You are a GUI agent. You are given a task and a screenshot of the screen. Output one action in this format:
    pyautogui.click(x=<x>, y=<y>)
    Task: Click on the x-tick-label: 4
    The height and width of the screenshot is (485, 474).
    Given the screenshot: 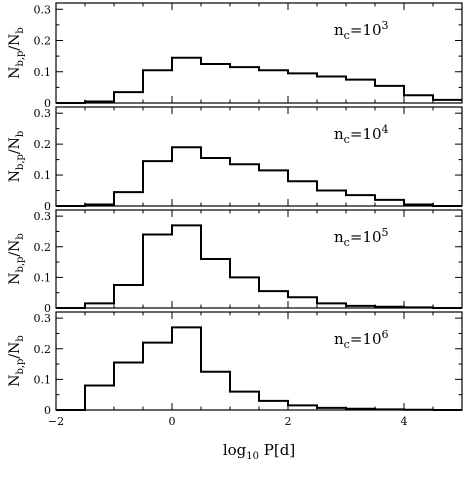 What is the action you would take?
    pyautogui.click(x=404, y=421)
    